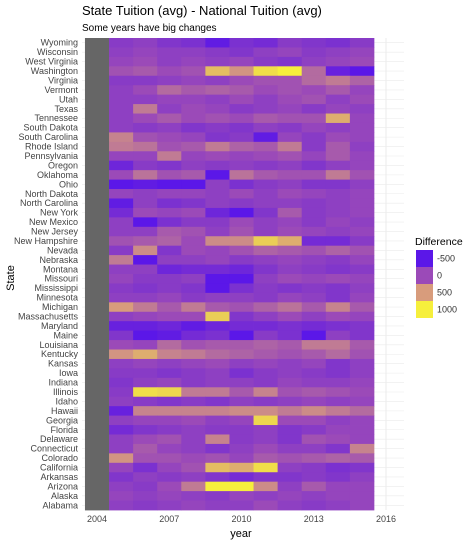 The image size is (474, 541). I want to click on y-tick-label: Wyoming, so click(59, 43).